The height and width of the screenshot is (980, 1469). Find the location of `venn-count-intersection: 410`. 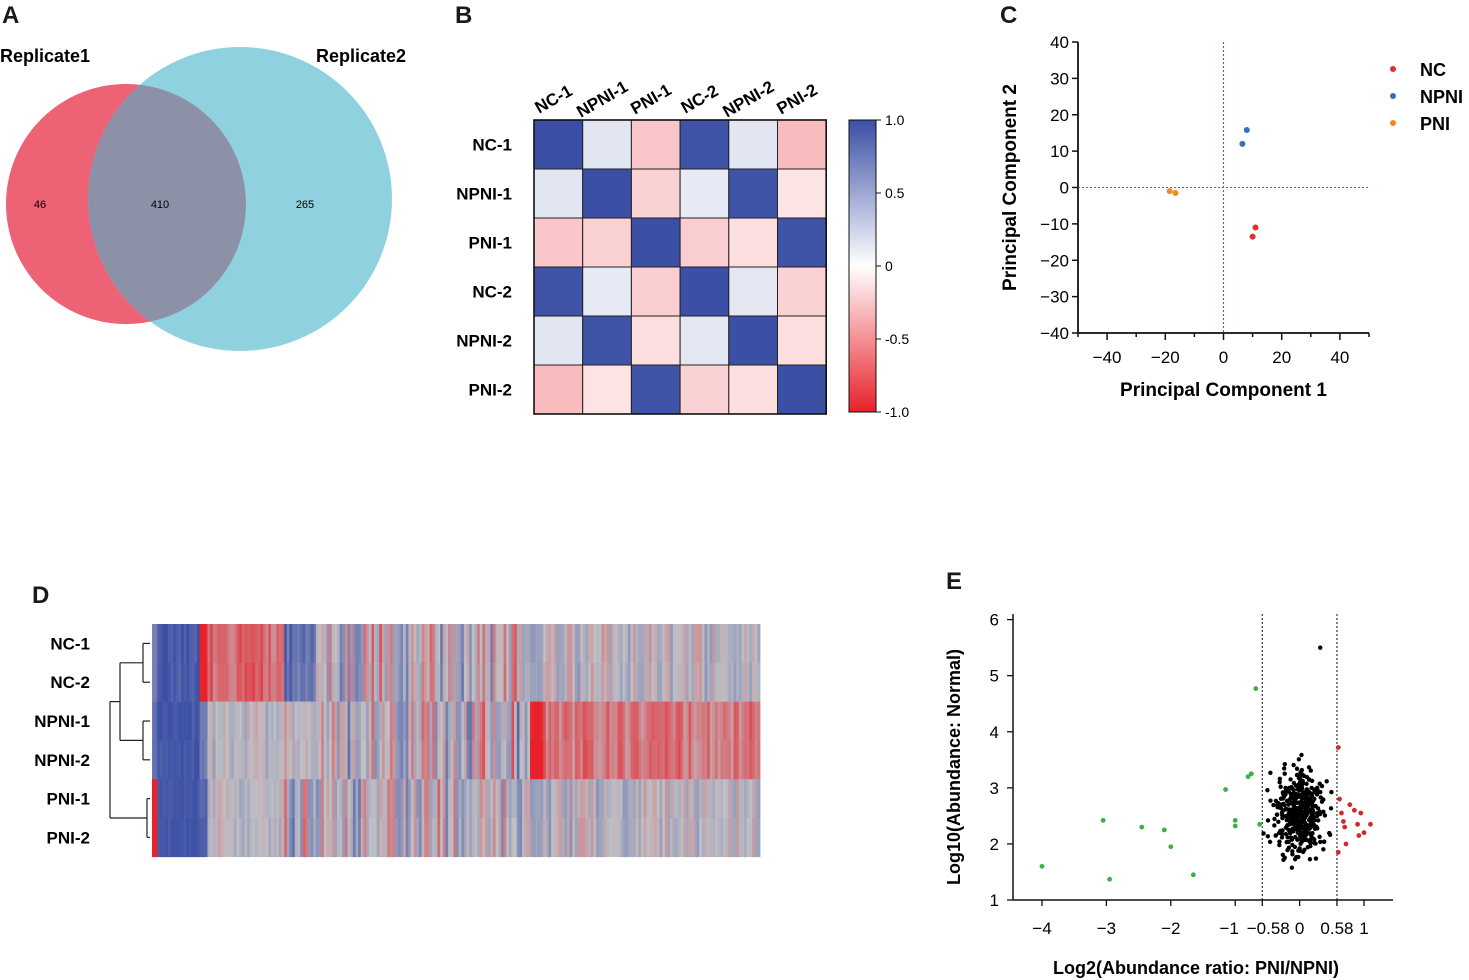

venn-count-intersection: 410 is located at coordinates (160, 205).